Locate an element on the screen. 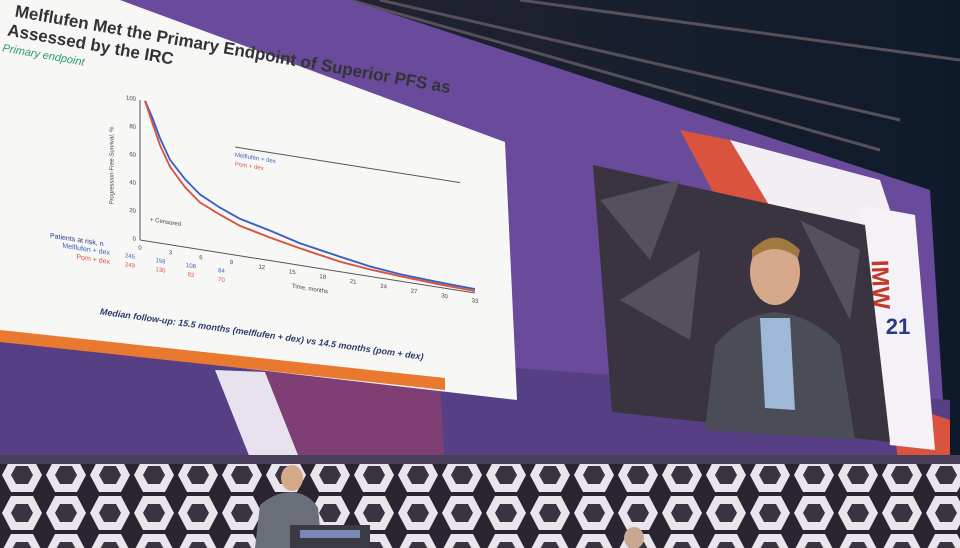 The width and height of the screenshot is (960, 548). x-tick-label: 12 is located at coordinates (261, 267).